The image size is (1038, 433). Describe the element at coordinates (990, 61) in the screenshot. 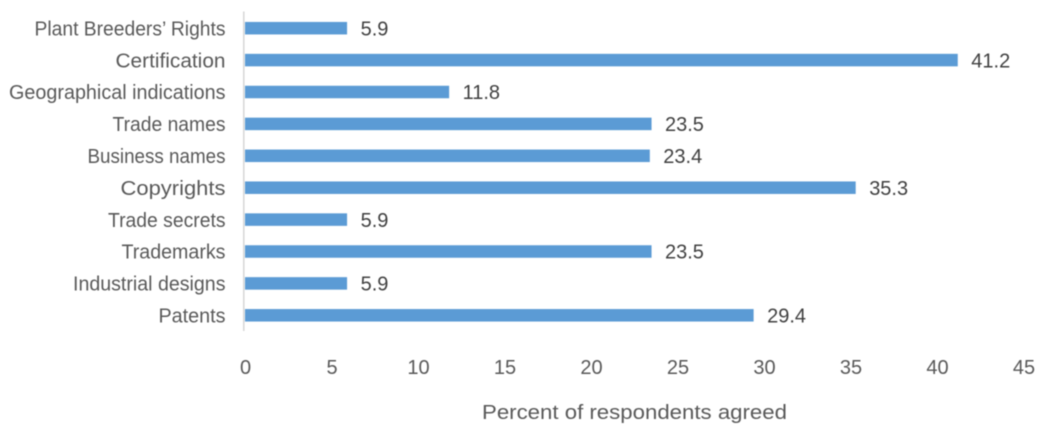

I see `svg-text: 41.2` at that location.